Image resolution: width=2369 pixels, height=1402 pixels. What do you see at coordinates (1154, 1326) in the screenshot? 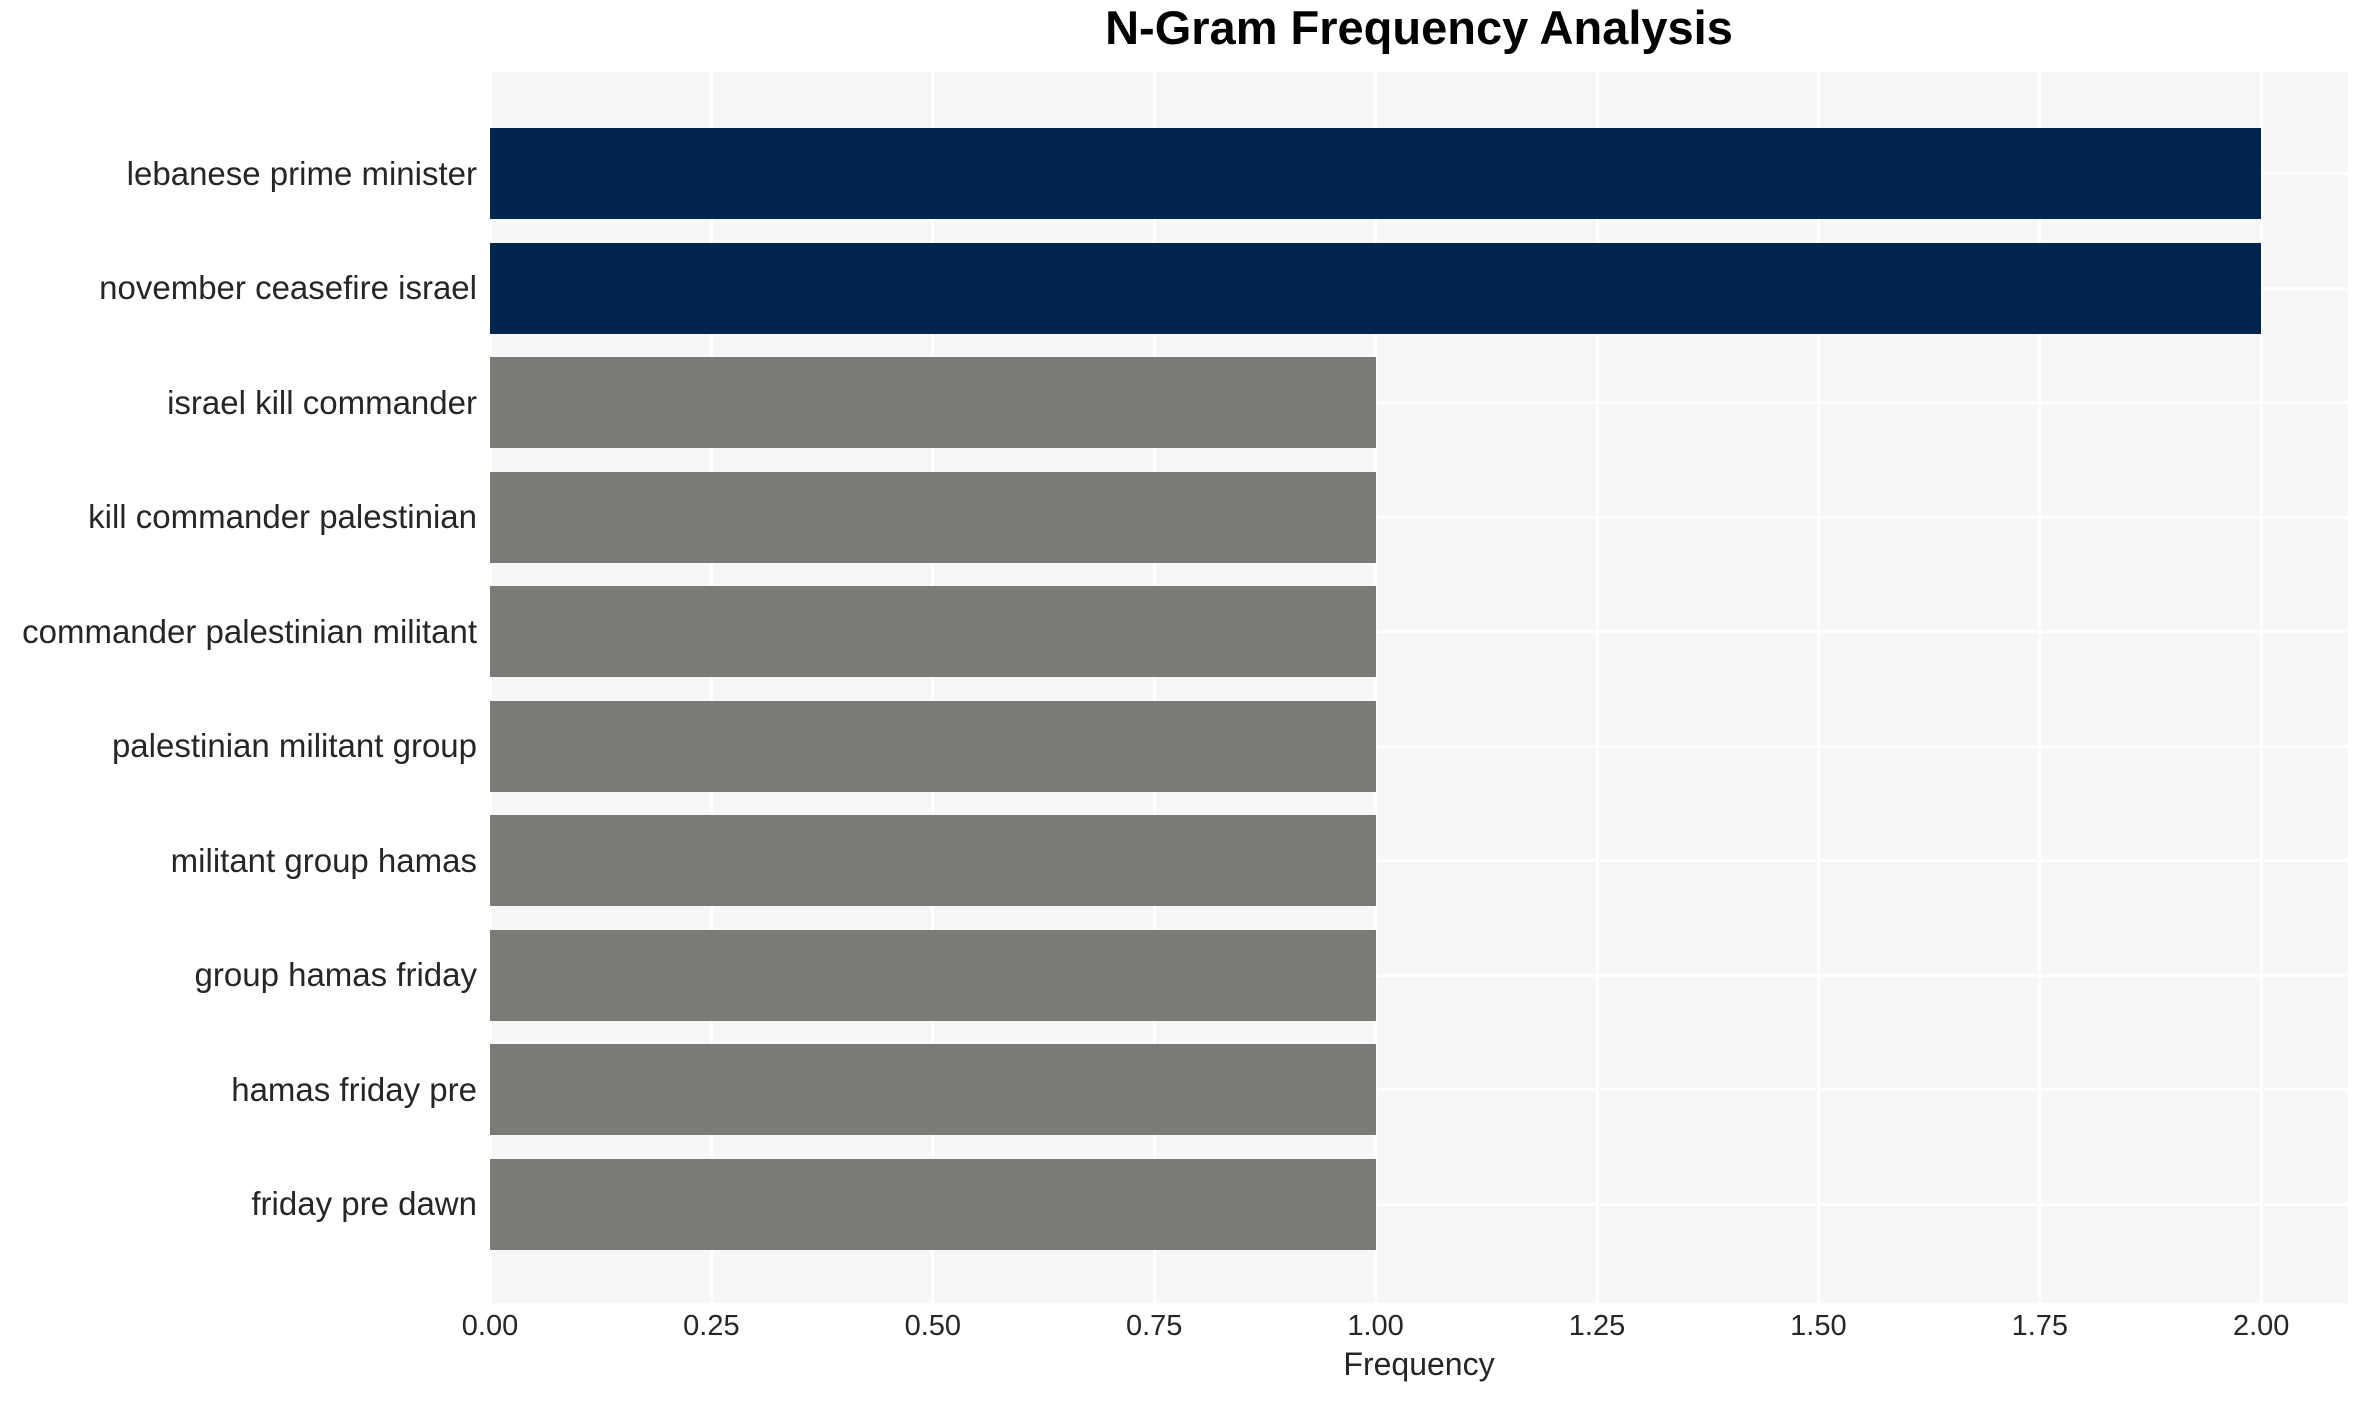
I see `x-tick-label: 0.75` at bounding box center [1154, 1326].